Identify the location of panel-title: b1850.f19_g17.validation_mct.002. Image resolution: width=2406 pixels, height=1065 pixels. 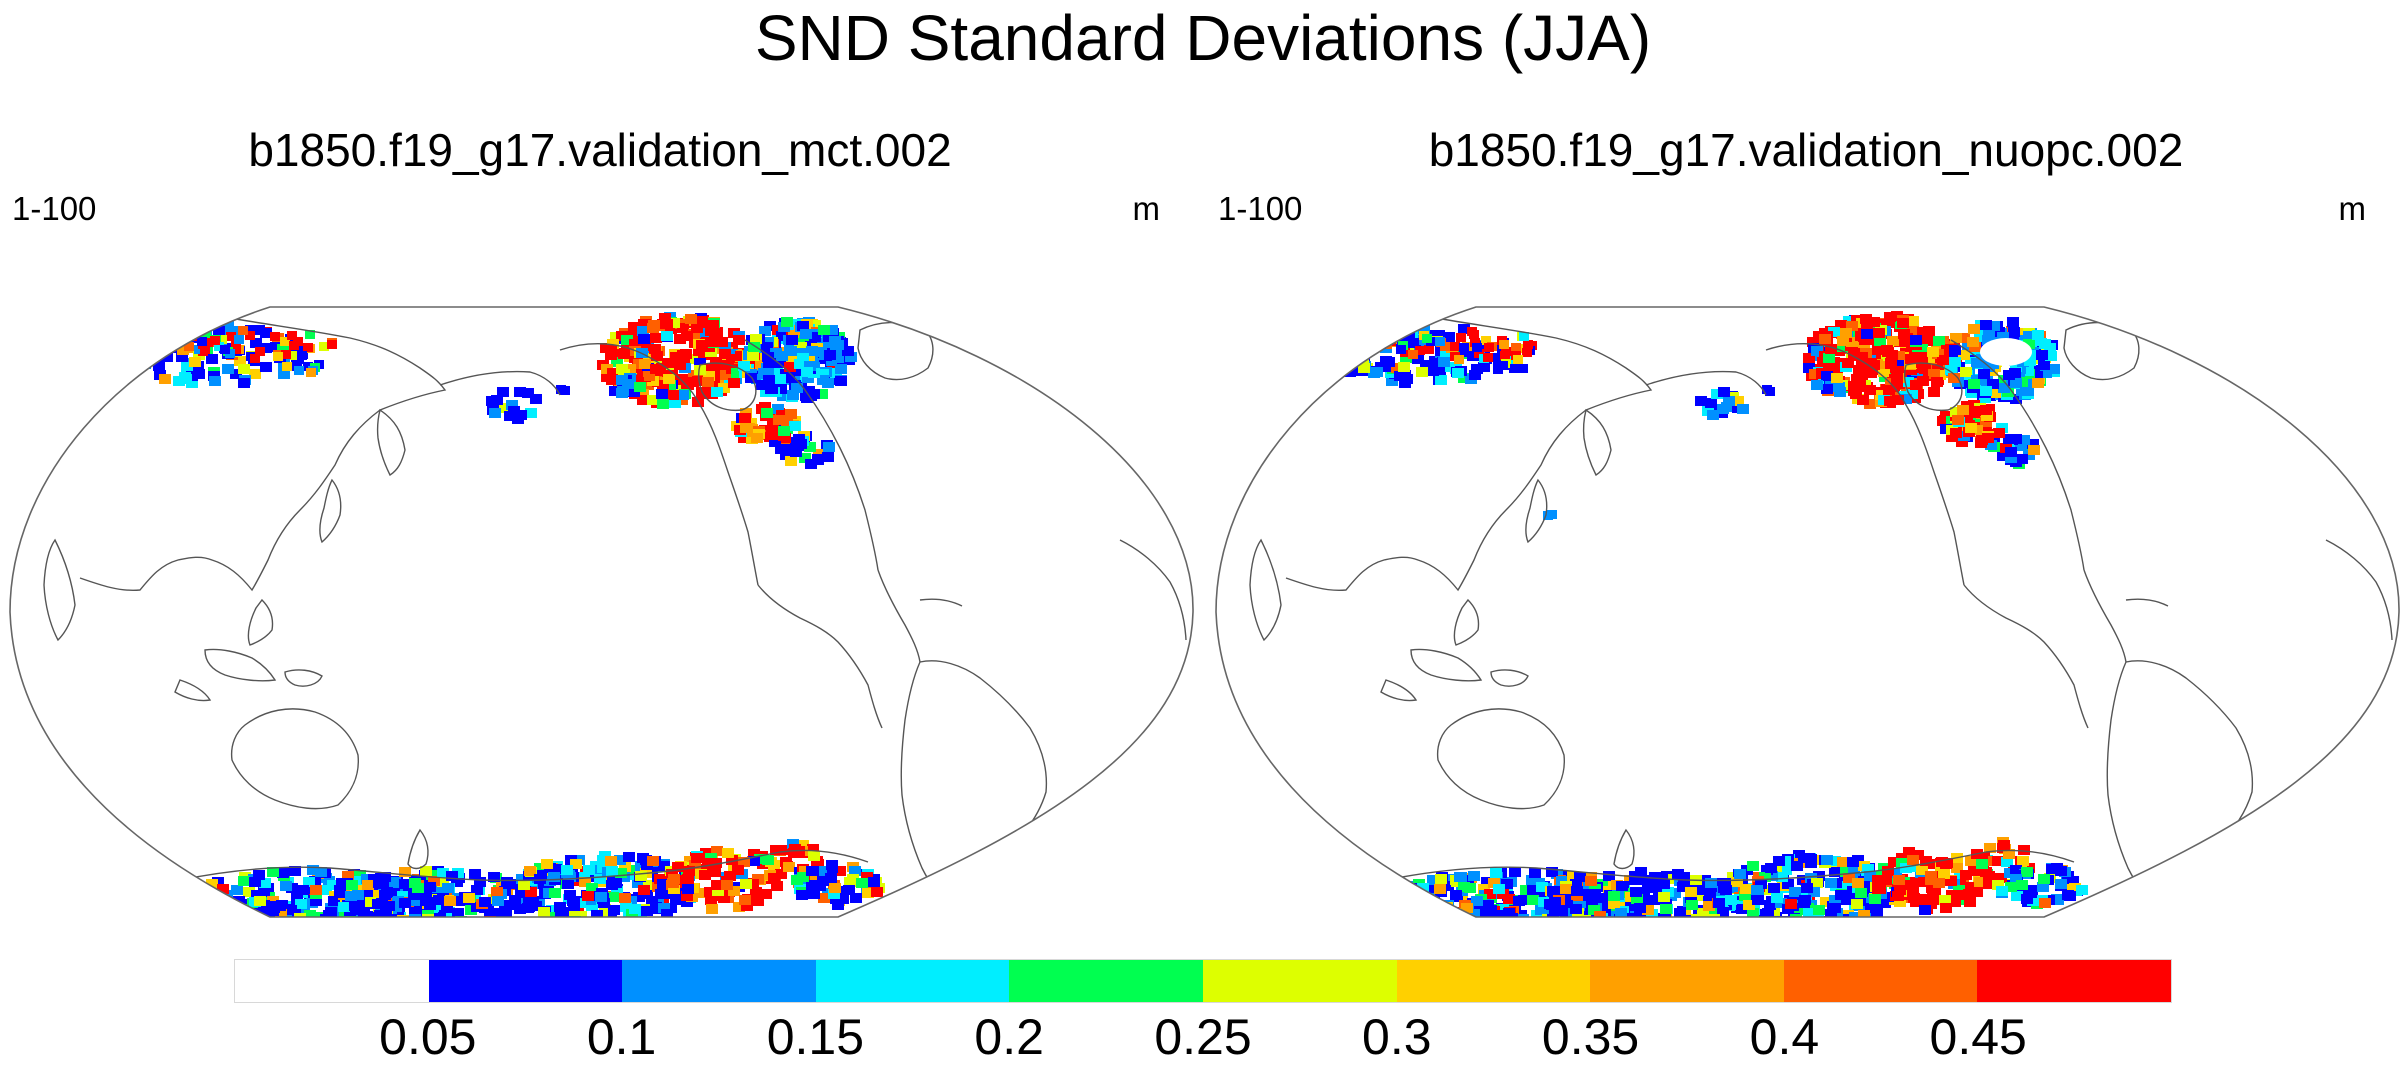
(600, 150).